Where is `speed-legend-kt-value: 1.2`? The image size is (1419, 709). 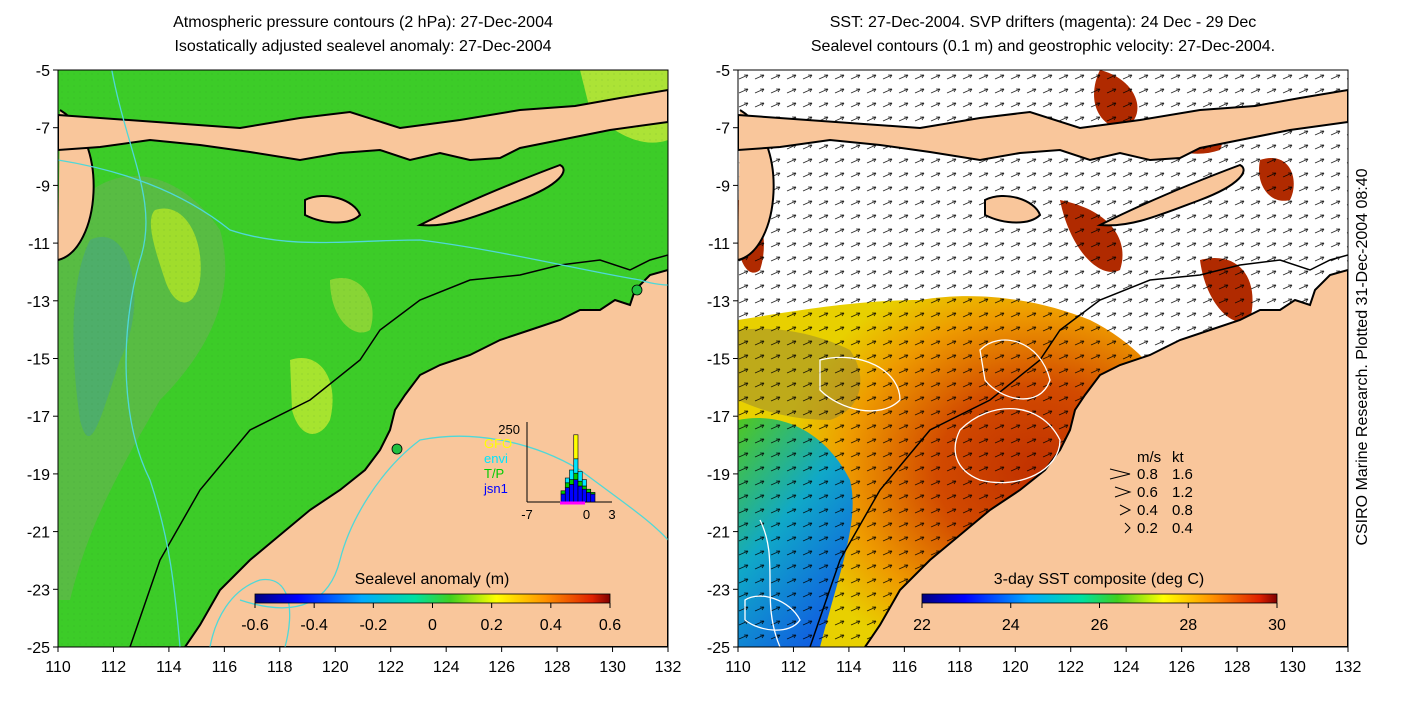
speed-legend-kt-value: 1.2 is located at coordinates (1182, 492).